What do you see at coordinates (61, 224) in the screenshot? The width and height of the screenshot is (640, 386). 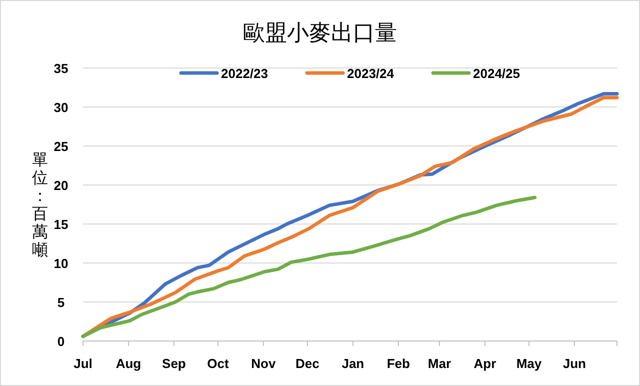 I see `y-tick-label: 15` at bounding box center [61, 224].